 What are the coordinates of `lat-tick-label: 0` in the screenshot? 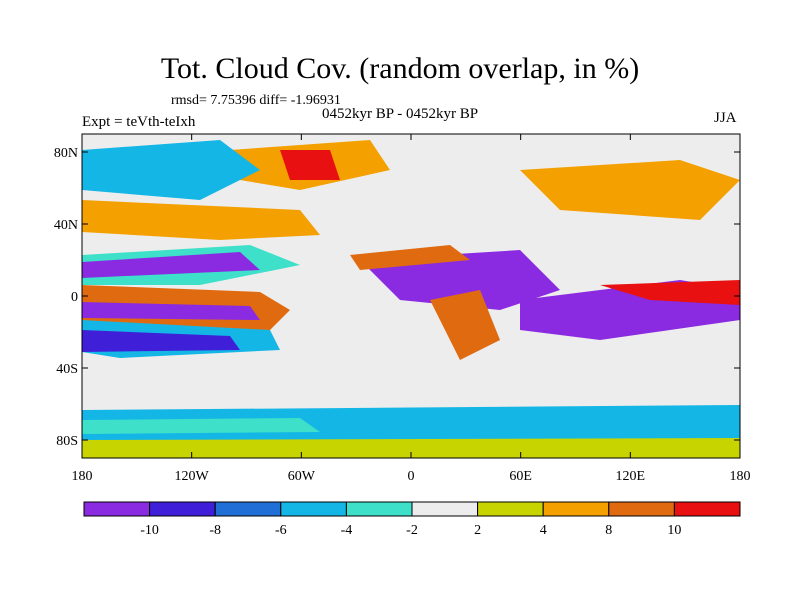 It's located at (74, 297).